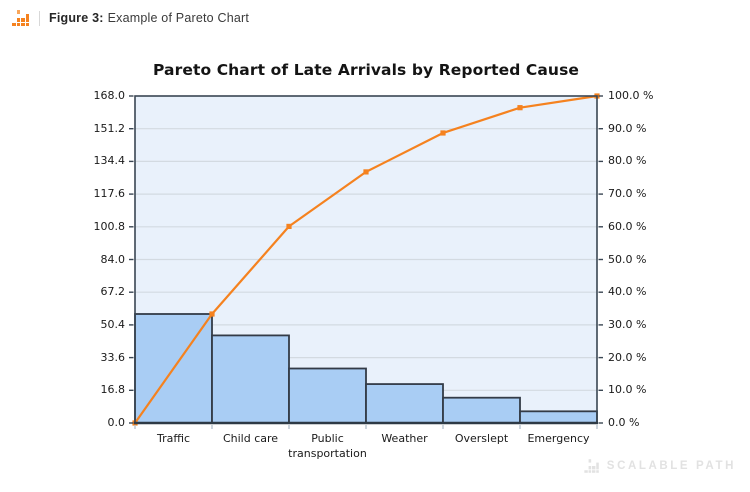 This screenshot has height=492, width=750. Describe the element at coordinates (109, 95) in the screenshot. I see `y-axis-tick-label: 168.0` at that location.